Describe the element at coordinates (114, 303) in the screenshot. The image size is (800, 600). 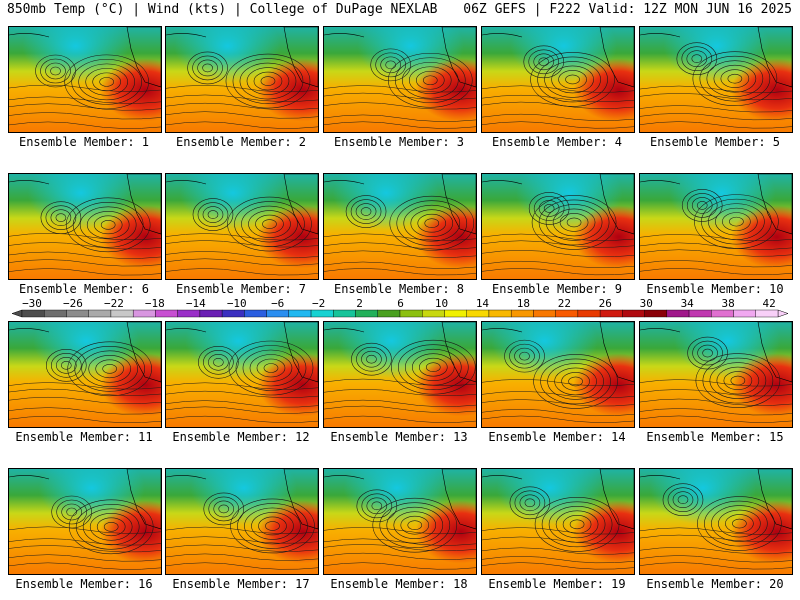
I see `colorbar-tick-label: −22` at that location.